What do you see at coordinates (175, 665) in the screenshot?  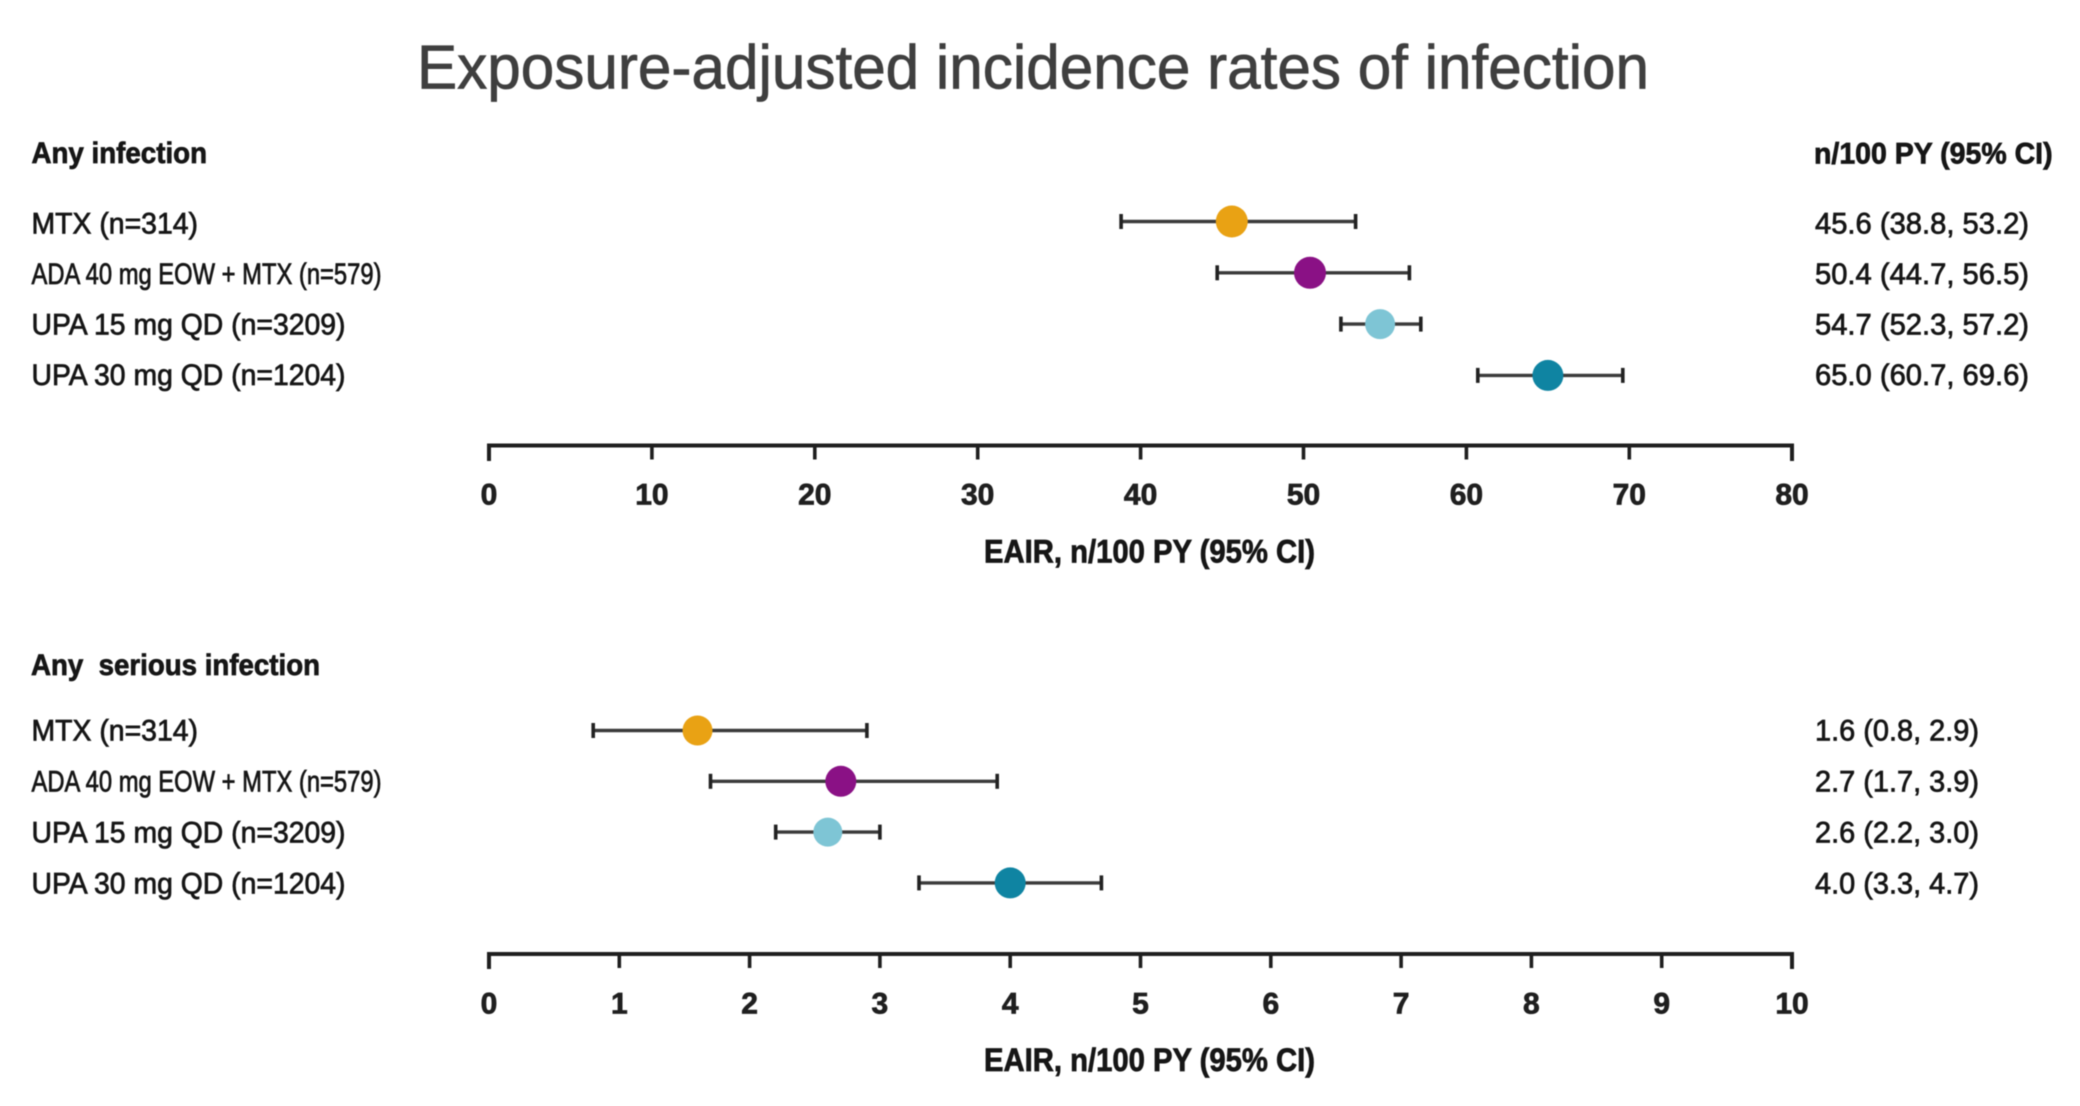 I see `svg-text: Any serious infection` at bounding box center [175, 665].